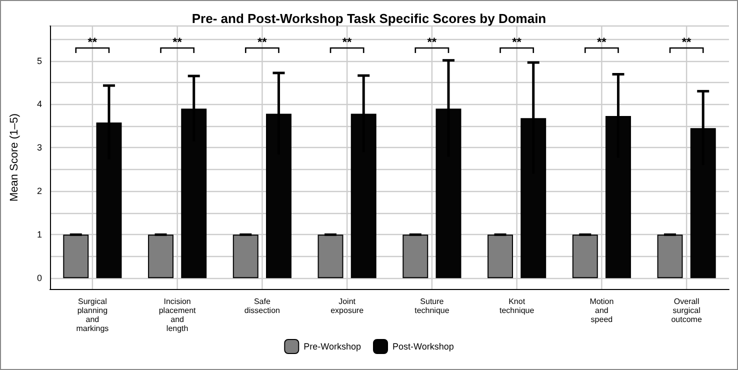 Image resolution: width=738 pixels, height=370 pixels. Describe the element at coordinates (92, 315) in the screenshot. I see `x-tick-label: Surgical planning and markings` at that location.